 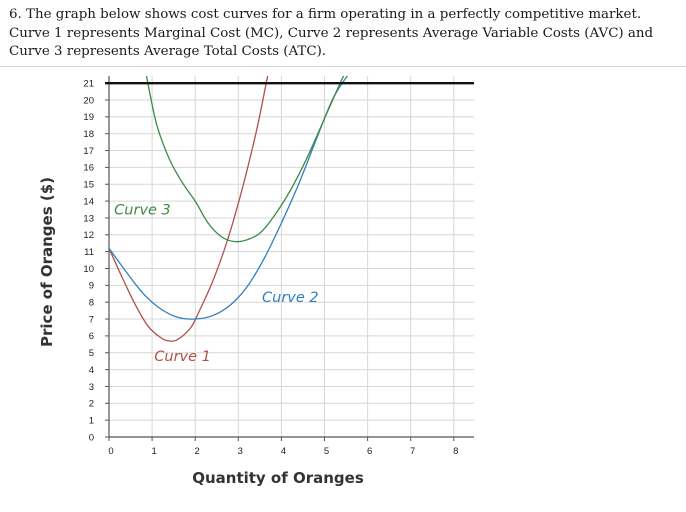 What do you see at coordinates (88, 117) in the screenshot?
I see `y-tick-label: 19` at bounding box center [88, 117].